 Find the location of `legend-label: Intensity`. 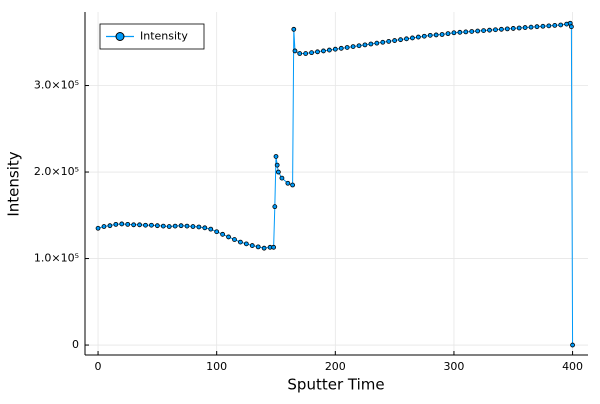

legend-label: Intensity is located at coordinates (164, 36).